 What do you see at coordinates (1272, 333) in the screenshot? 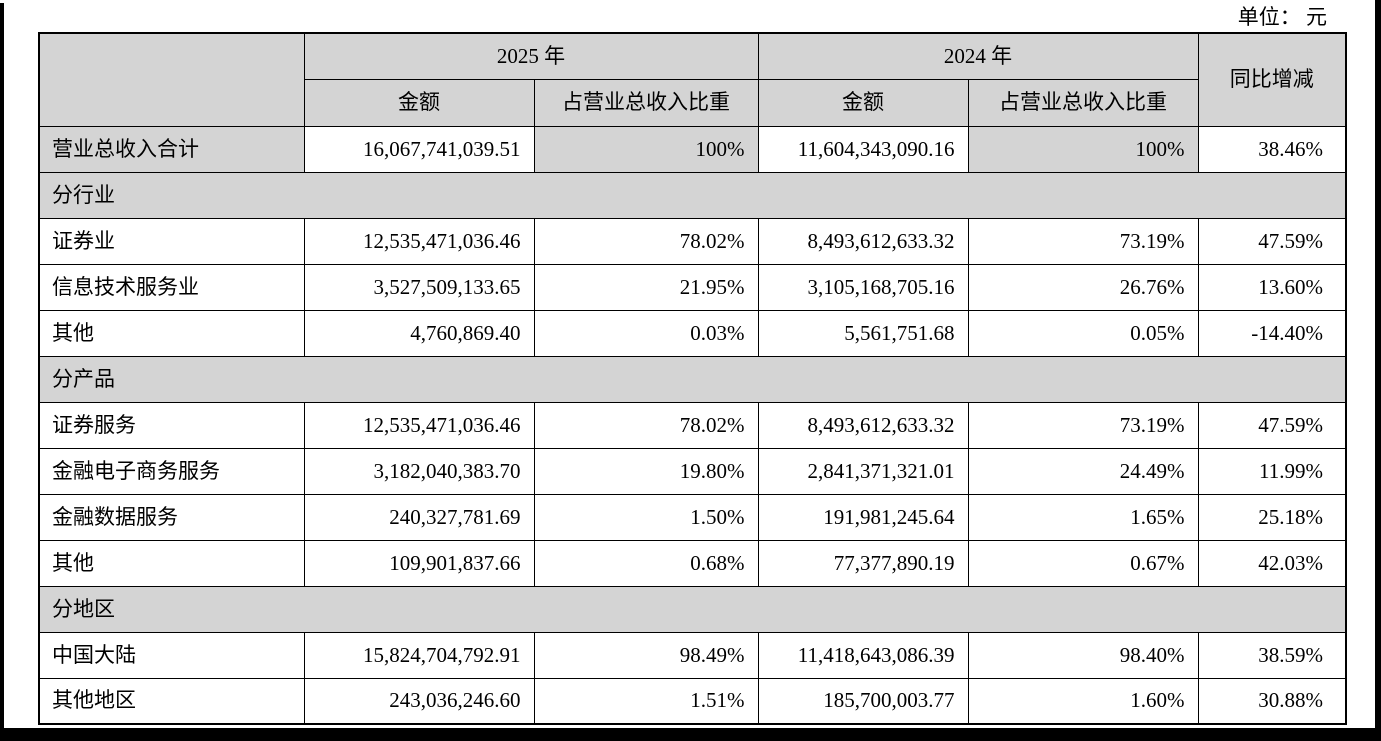
I see `yoy-cell: -14.40%` at bounding box center [1272, 333].